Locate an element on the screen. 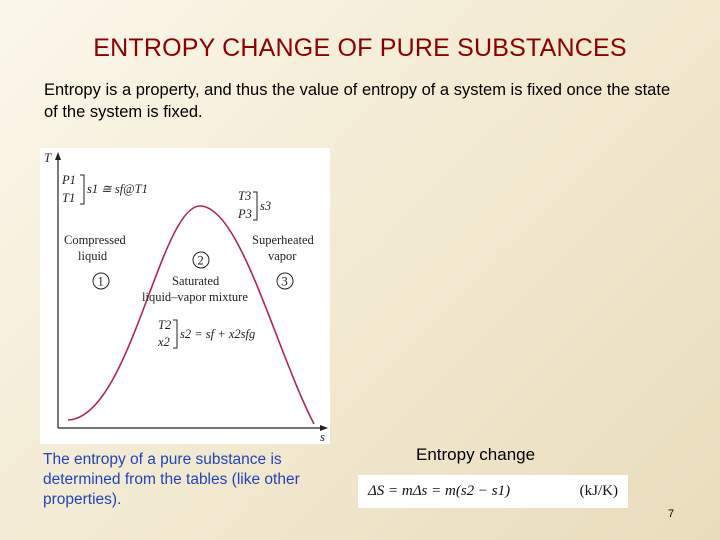  t-axis-arrow is located at coordinates (58, 156).